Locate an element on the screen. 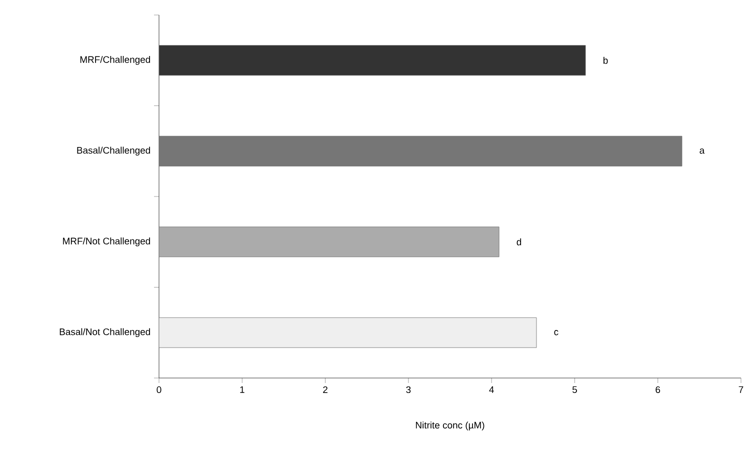 The image size is (746, 462). y-tick-label: MRF/Not Challenged is located at coordinates (106, 241).